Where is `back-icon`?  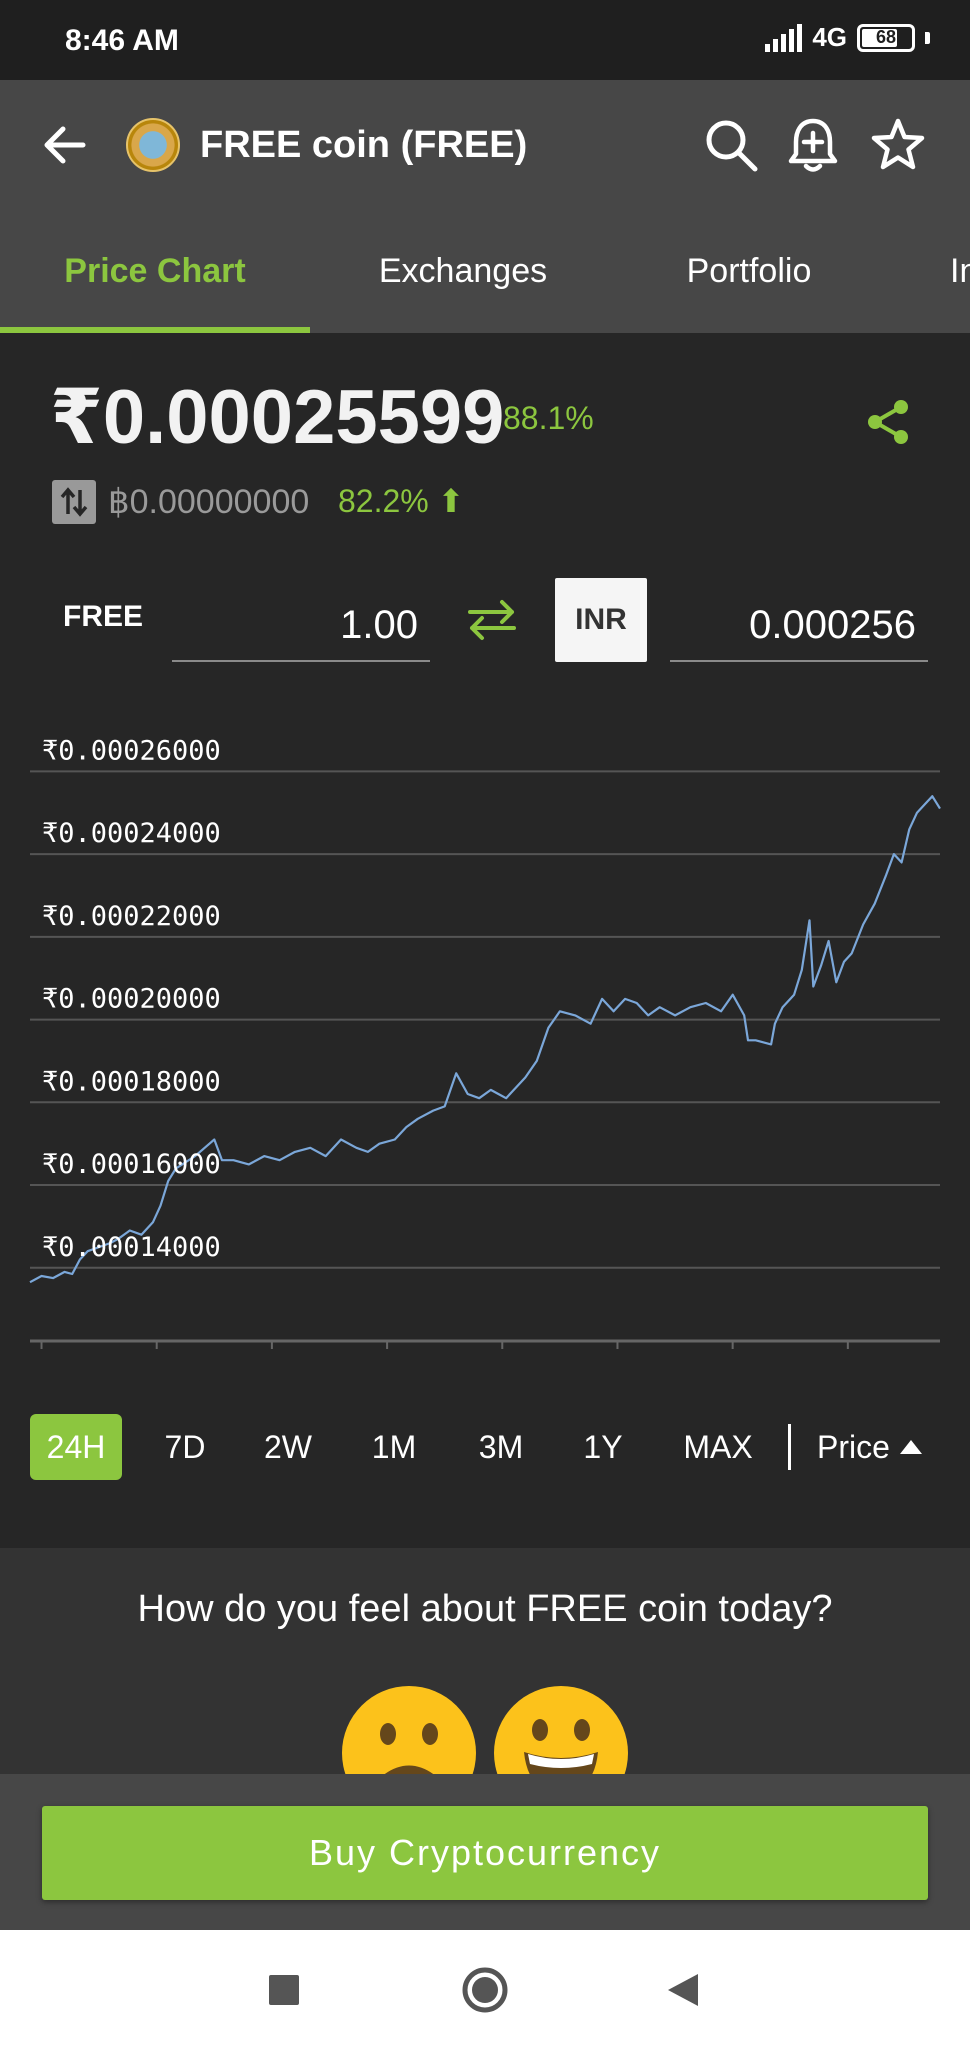
back-icon is located at coordinates (683, 1990).